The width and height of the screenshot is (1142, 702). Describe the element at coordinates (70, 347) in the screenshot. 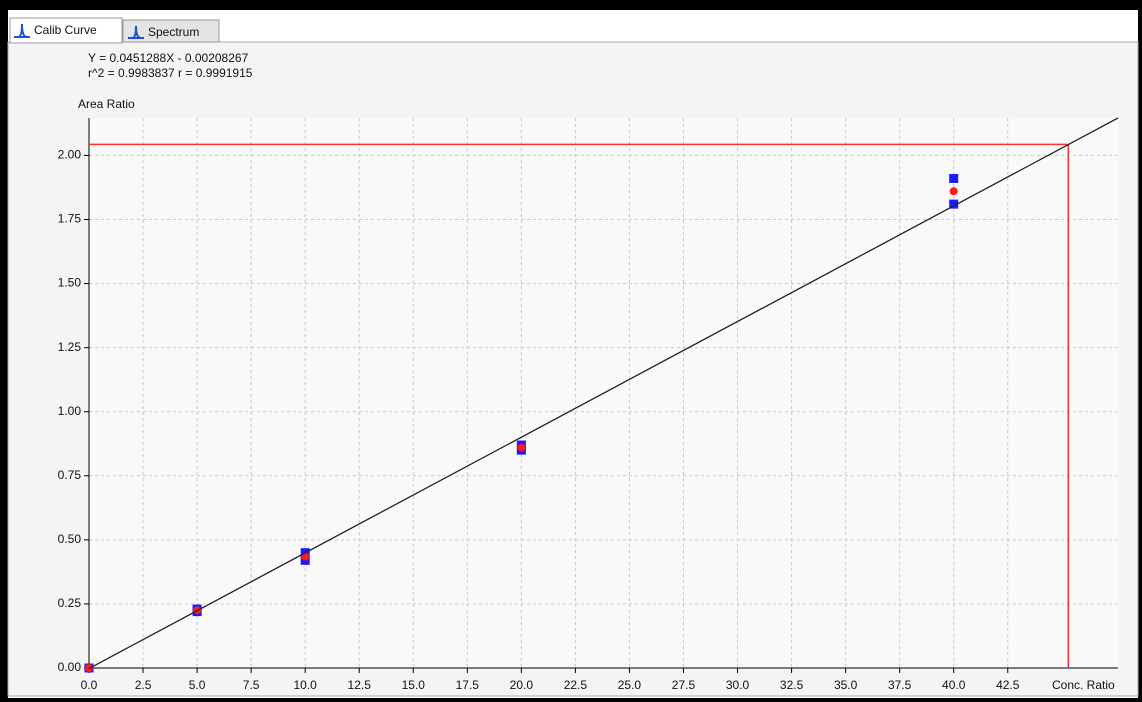

I see `y-tick-label: 1.25` at that location.